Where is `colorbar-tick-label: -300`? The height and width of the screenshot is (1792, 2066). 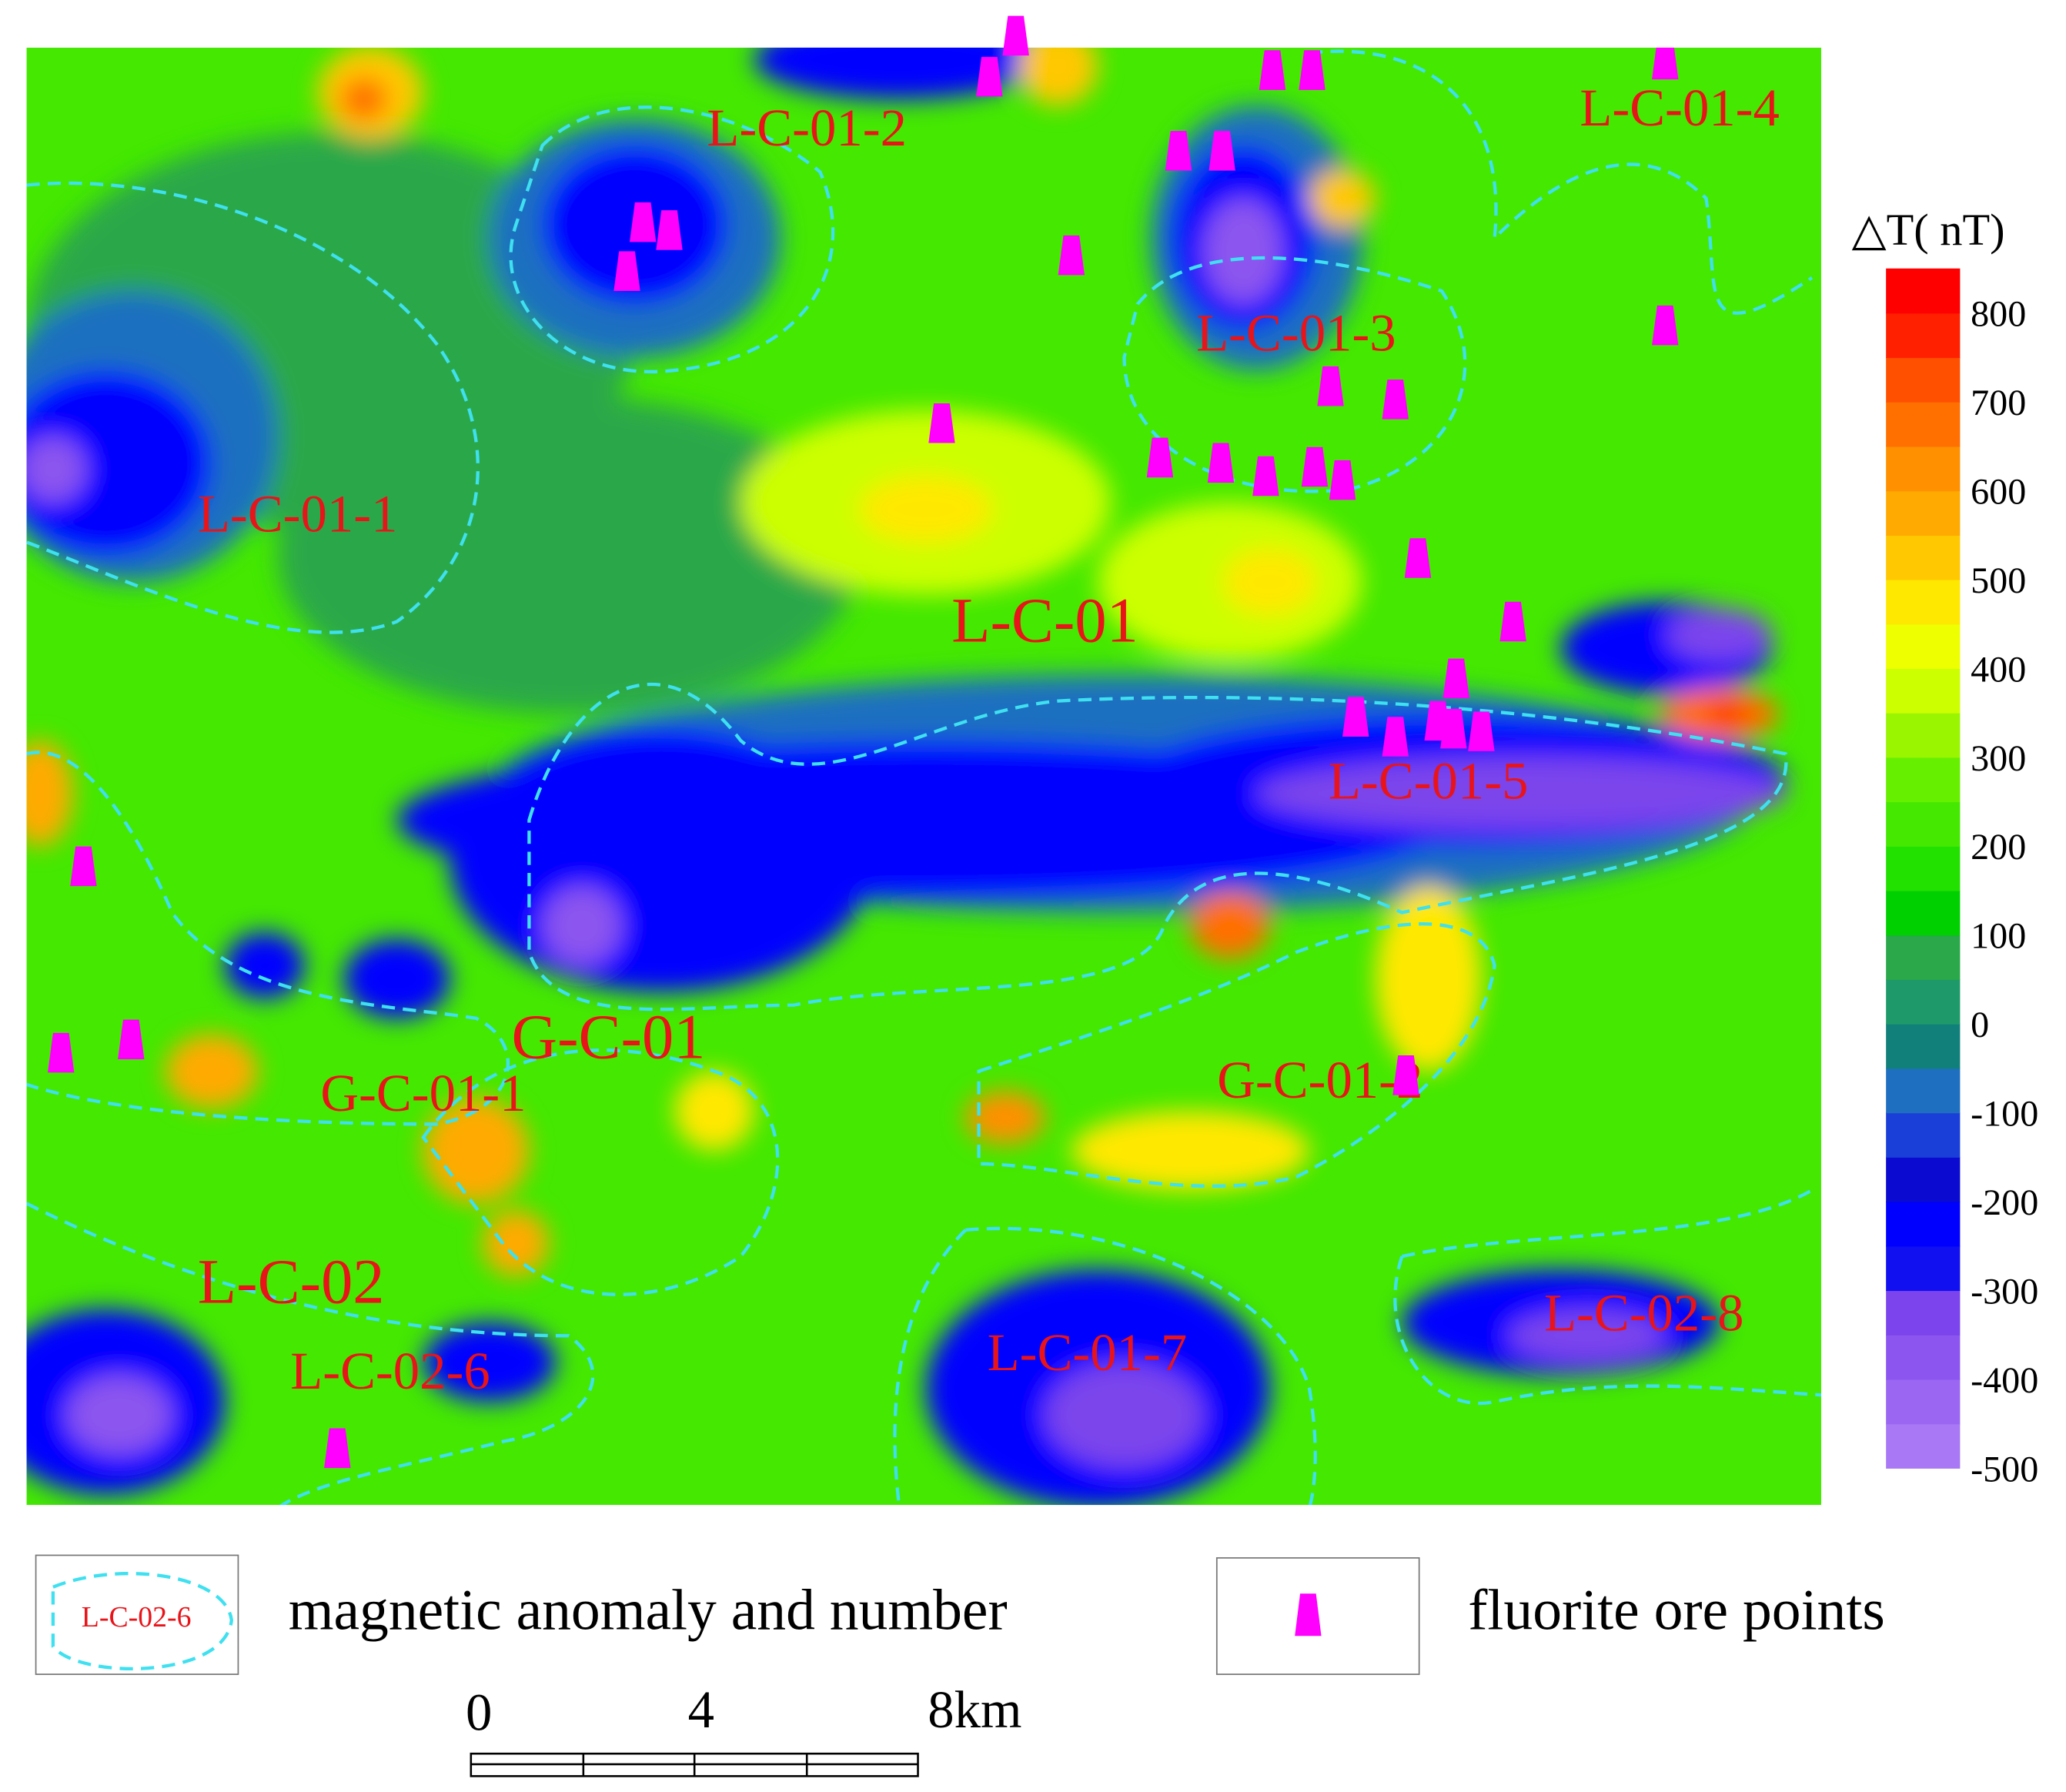
colorbar-tick-label: -300 is located at coordinates (2004, 1291).